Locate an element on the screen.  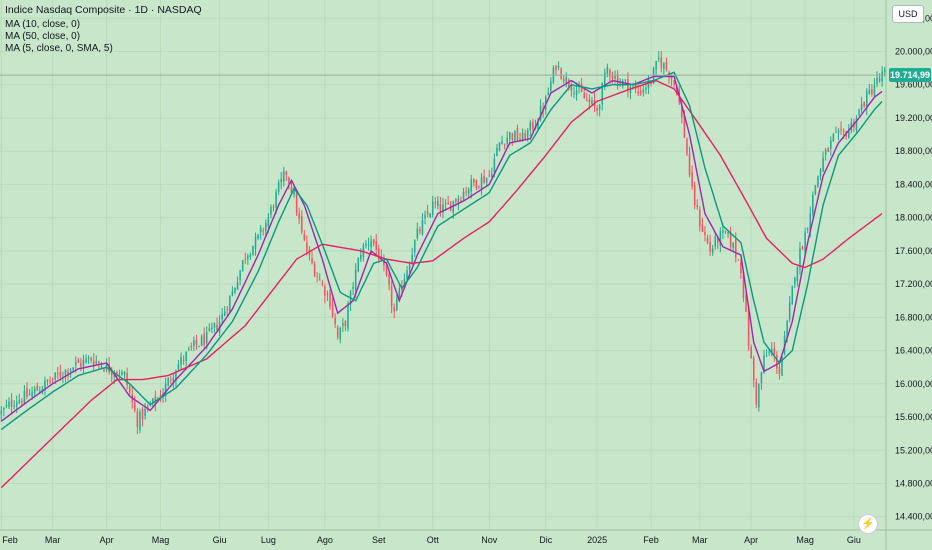
x-tick-label: Feb is located at coordinates (10, 540).